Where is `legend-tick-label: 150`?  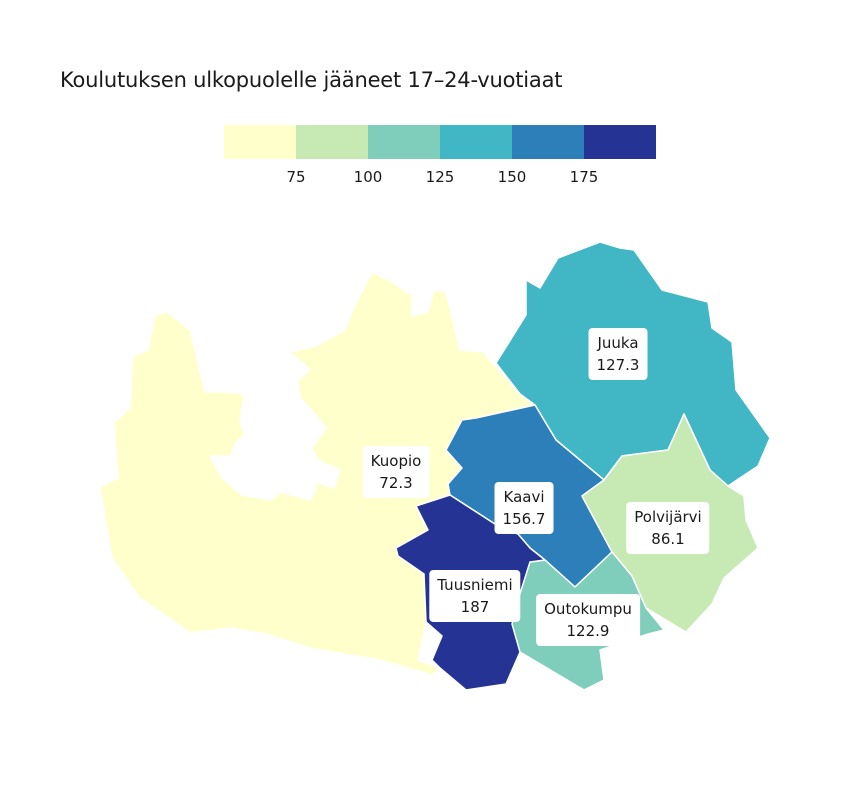 legend-tick-label: 150 is located at coordinates (512, 177).